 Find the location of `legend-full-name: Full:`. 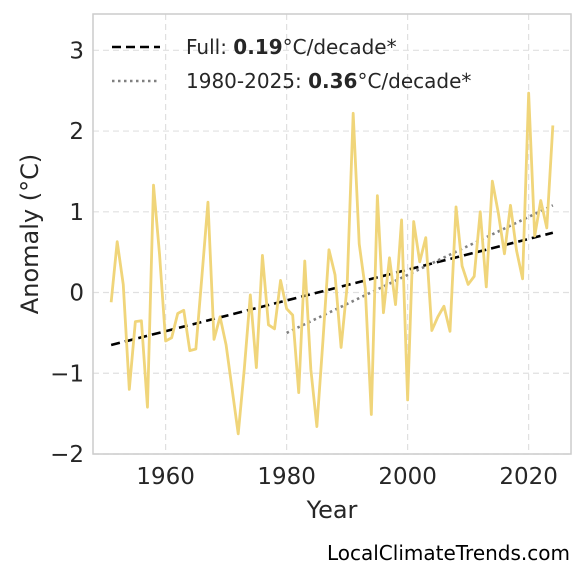

legend-full-name: Full: is located at coordinates (209, 47).